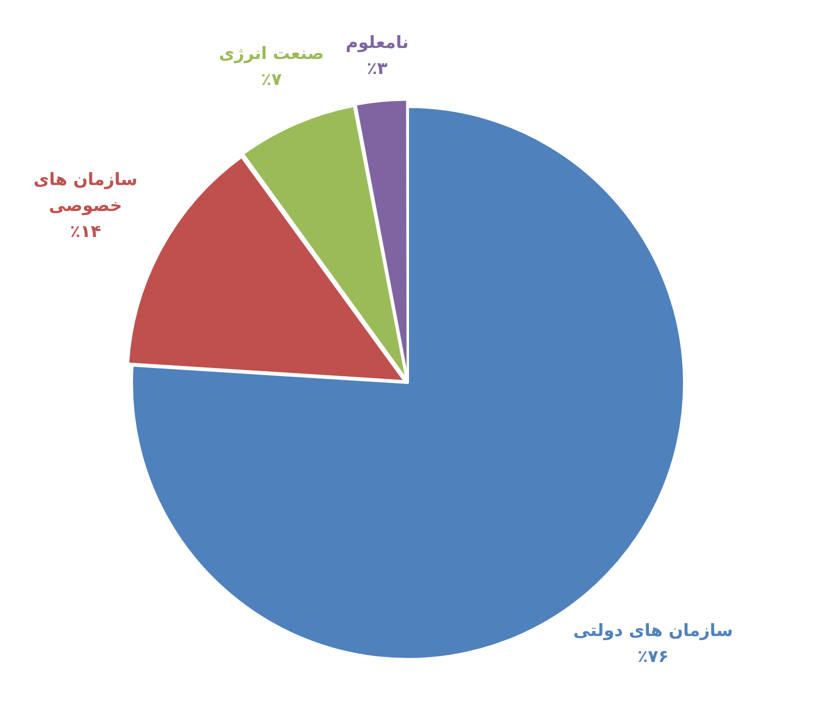 The image size is (816, 716). Describe the element at coordinates (271, 54) in the screenshot. I see `slice-label: صنعت انرژی` at that location.